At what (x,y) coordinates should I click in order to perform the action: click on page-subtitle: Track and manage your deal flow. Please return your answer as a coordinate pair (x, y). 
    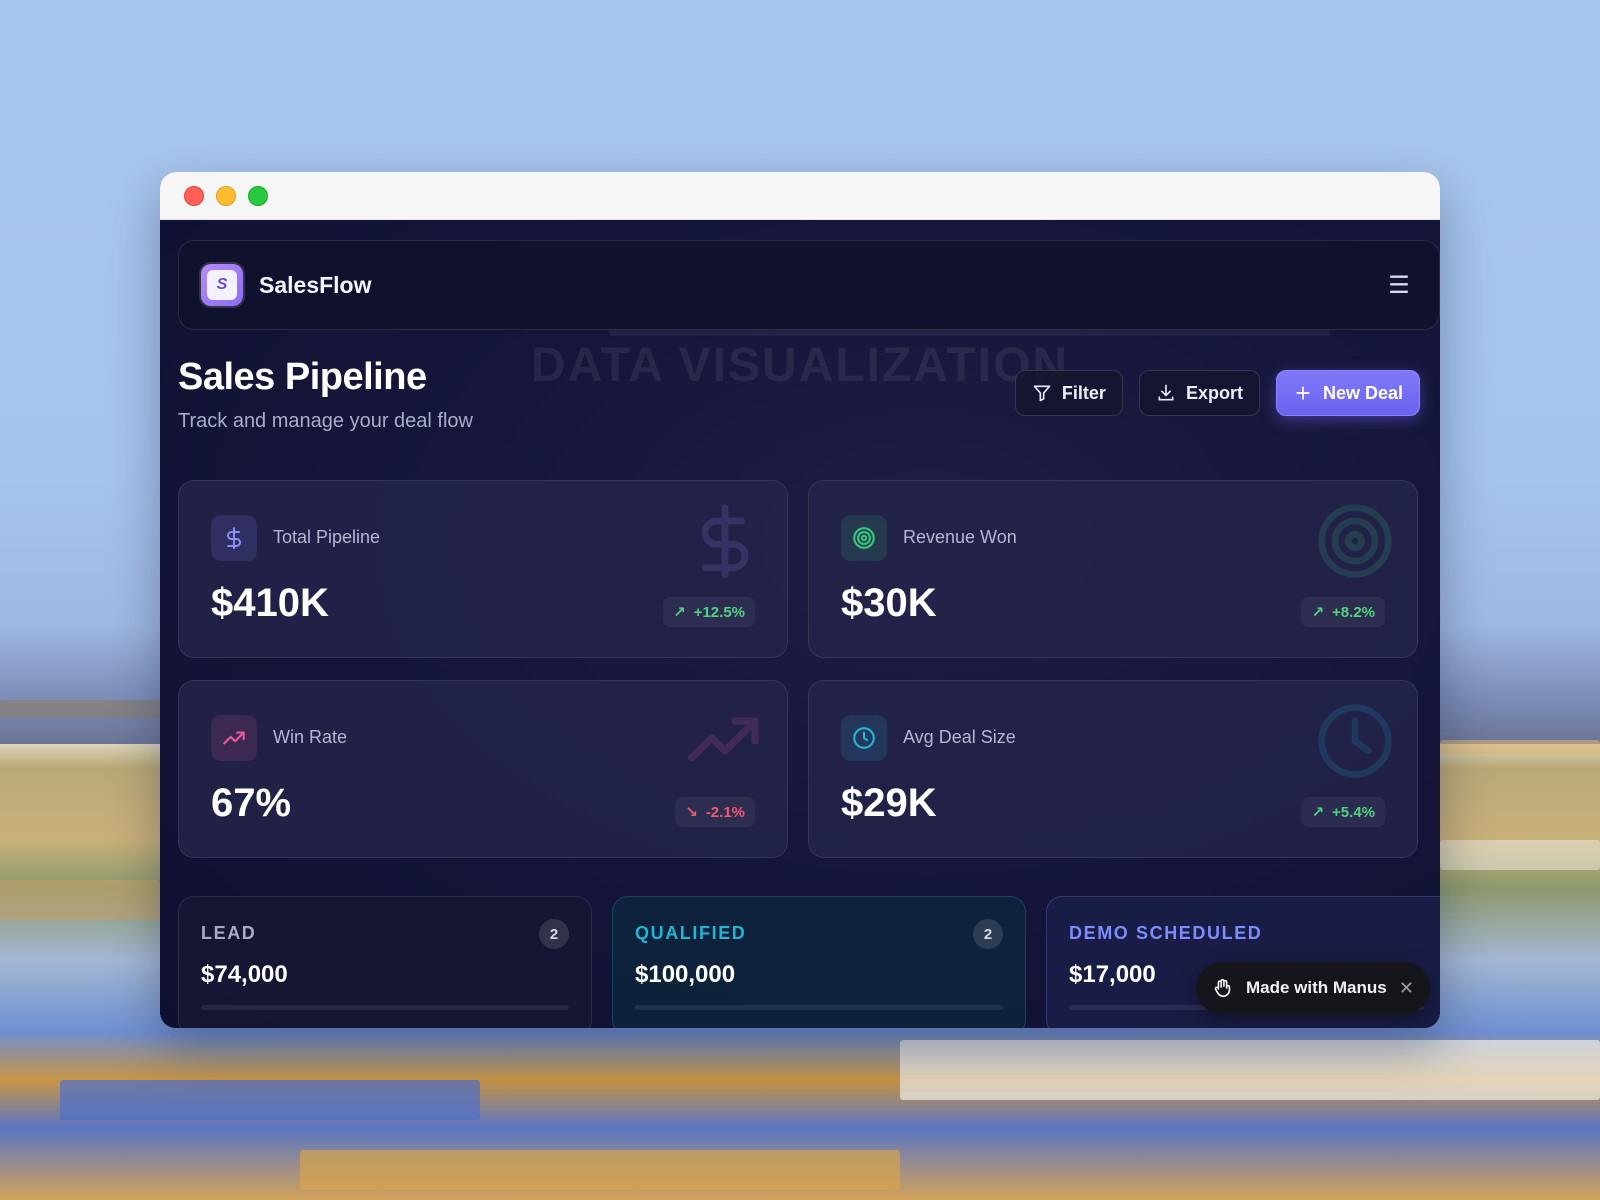
    Looking at the image, I should click on (325, 421).